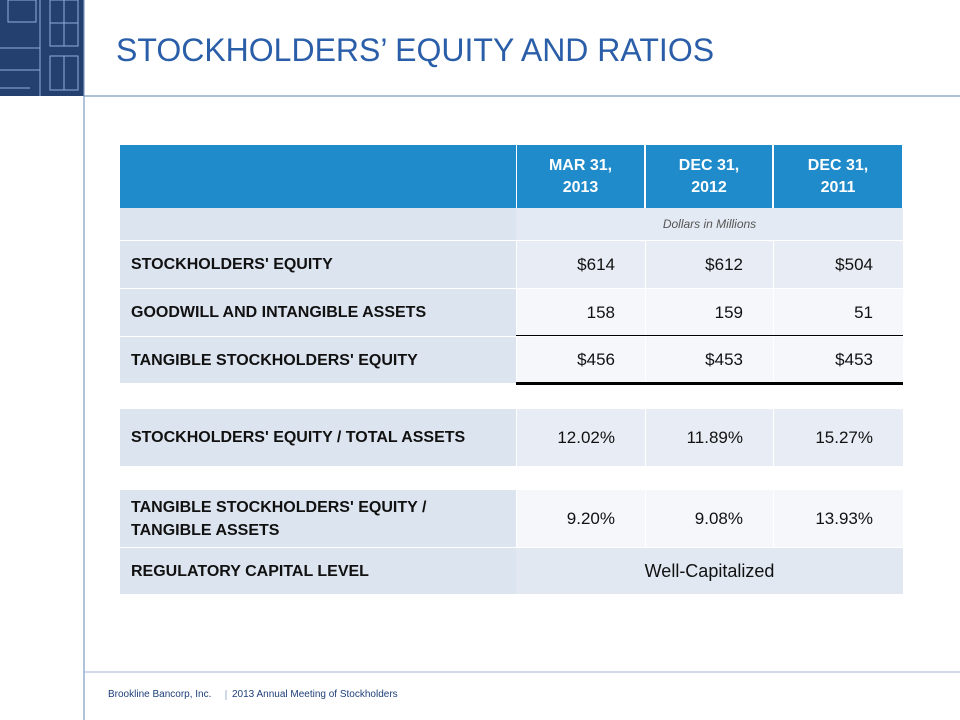 Image resolution: width=960 pixels, height=720 pixels. What do you see at coordinates (274, 360) in the screenshot?
I see `row-label-text: TANGIBLE STOCKHOLDERS' EQUITY` at bounding box center [274, 360].